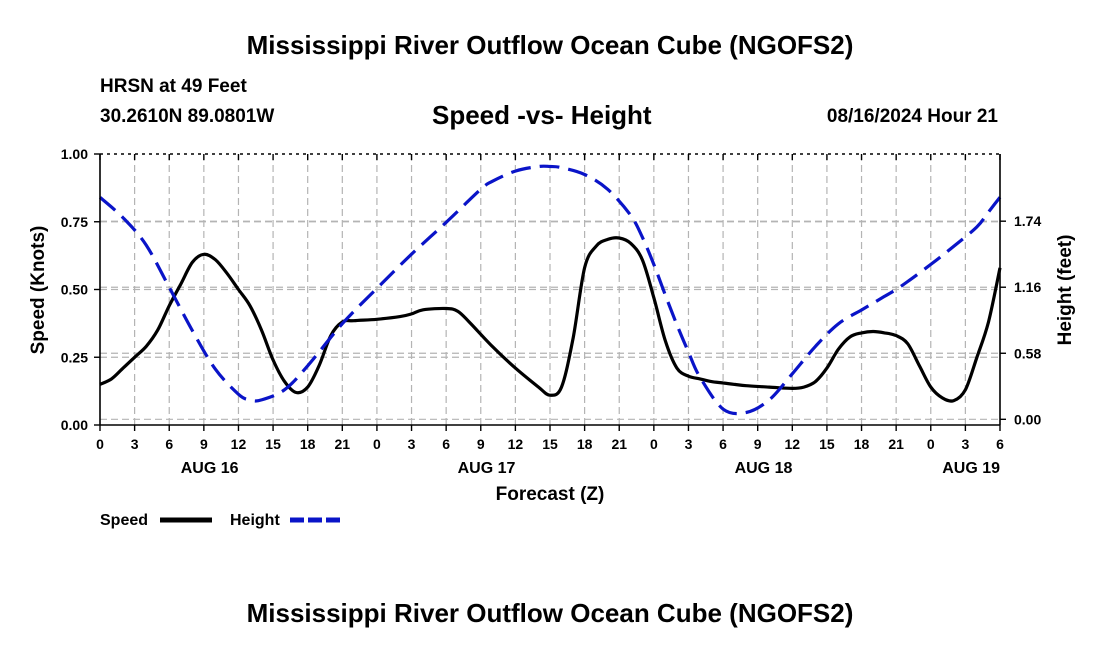 The width and height of the screenshot is (1100, 650). What do you see at coordinates (1065, 290) in the screenshot?
I see `y-axis-label-right: Height (feet)` at bounding box center [1065, 290].